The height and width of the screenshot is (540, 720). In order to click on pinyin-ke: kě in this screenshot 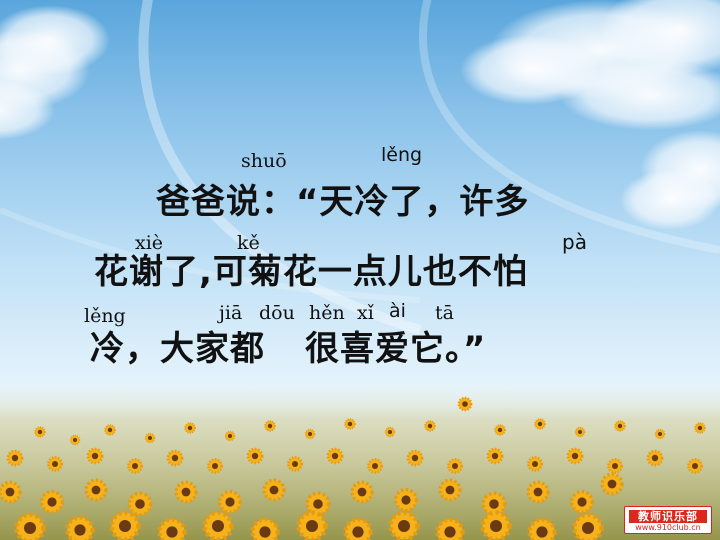, I will do `click(248, 243)`.